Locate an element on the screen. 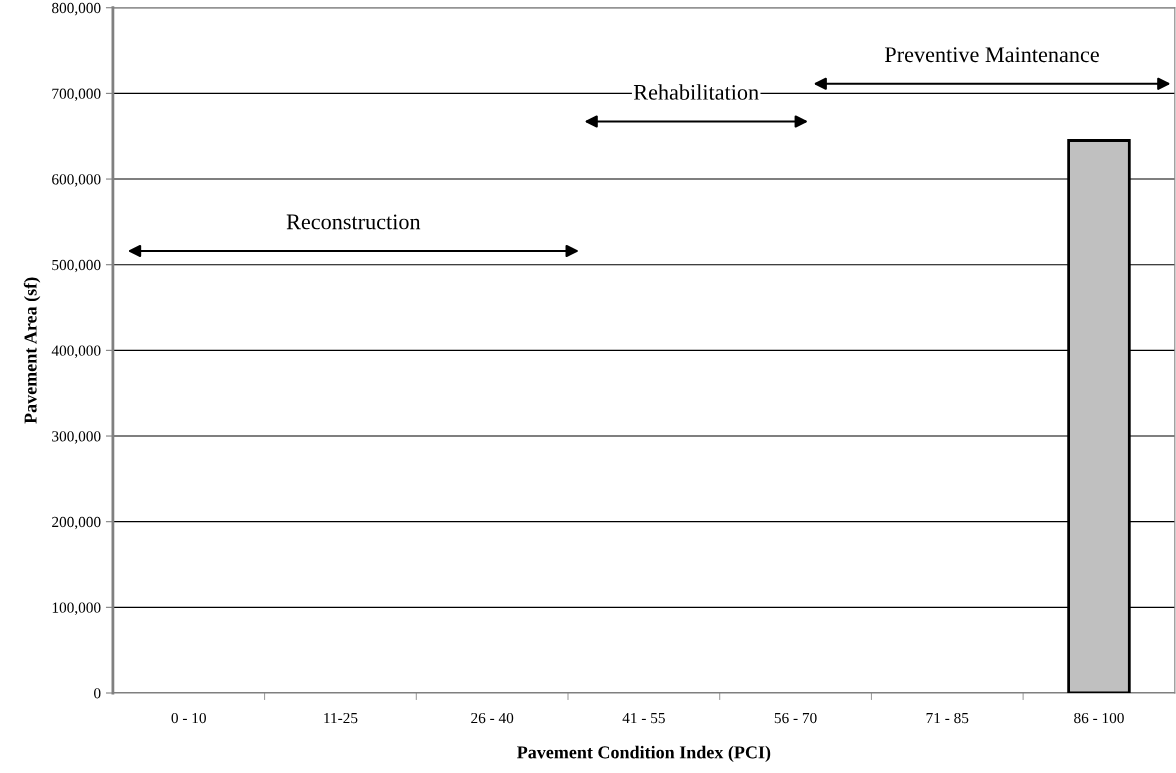 This screenshot has height=773, width=1176. annotation: Preventive Maintenance is located at coordinates (991, 55).